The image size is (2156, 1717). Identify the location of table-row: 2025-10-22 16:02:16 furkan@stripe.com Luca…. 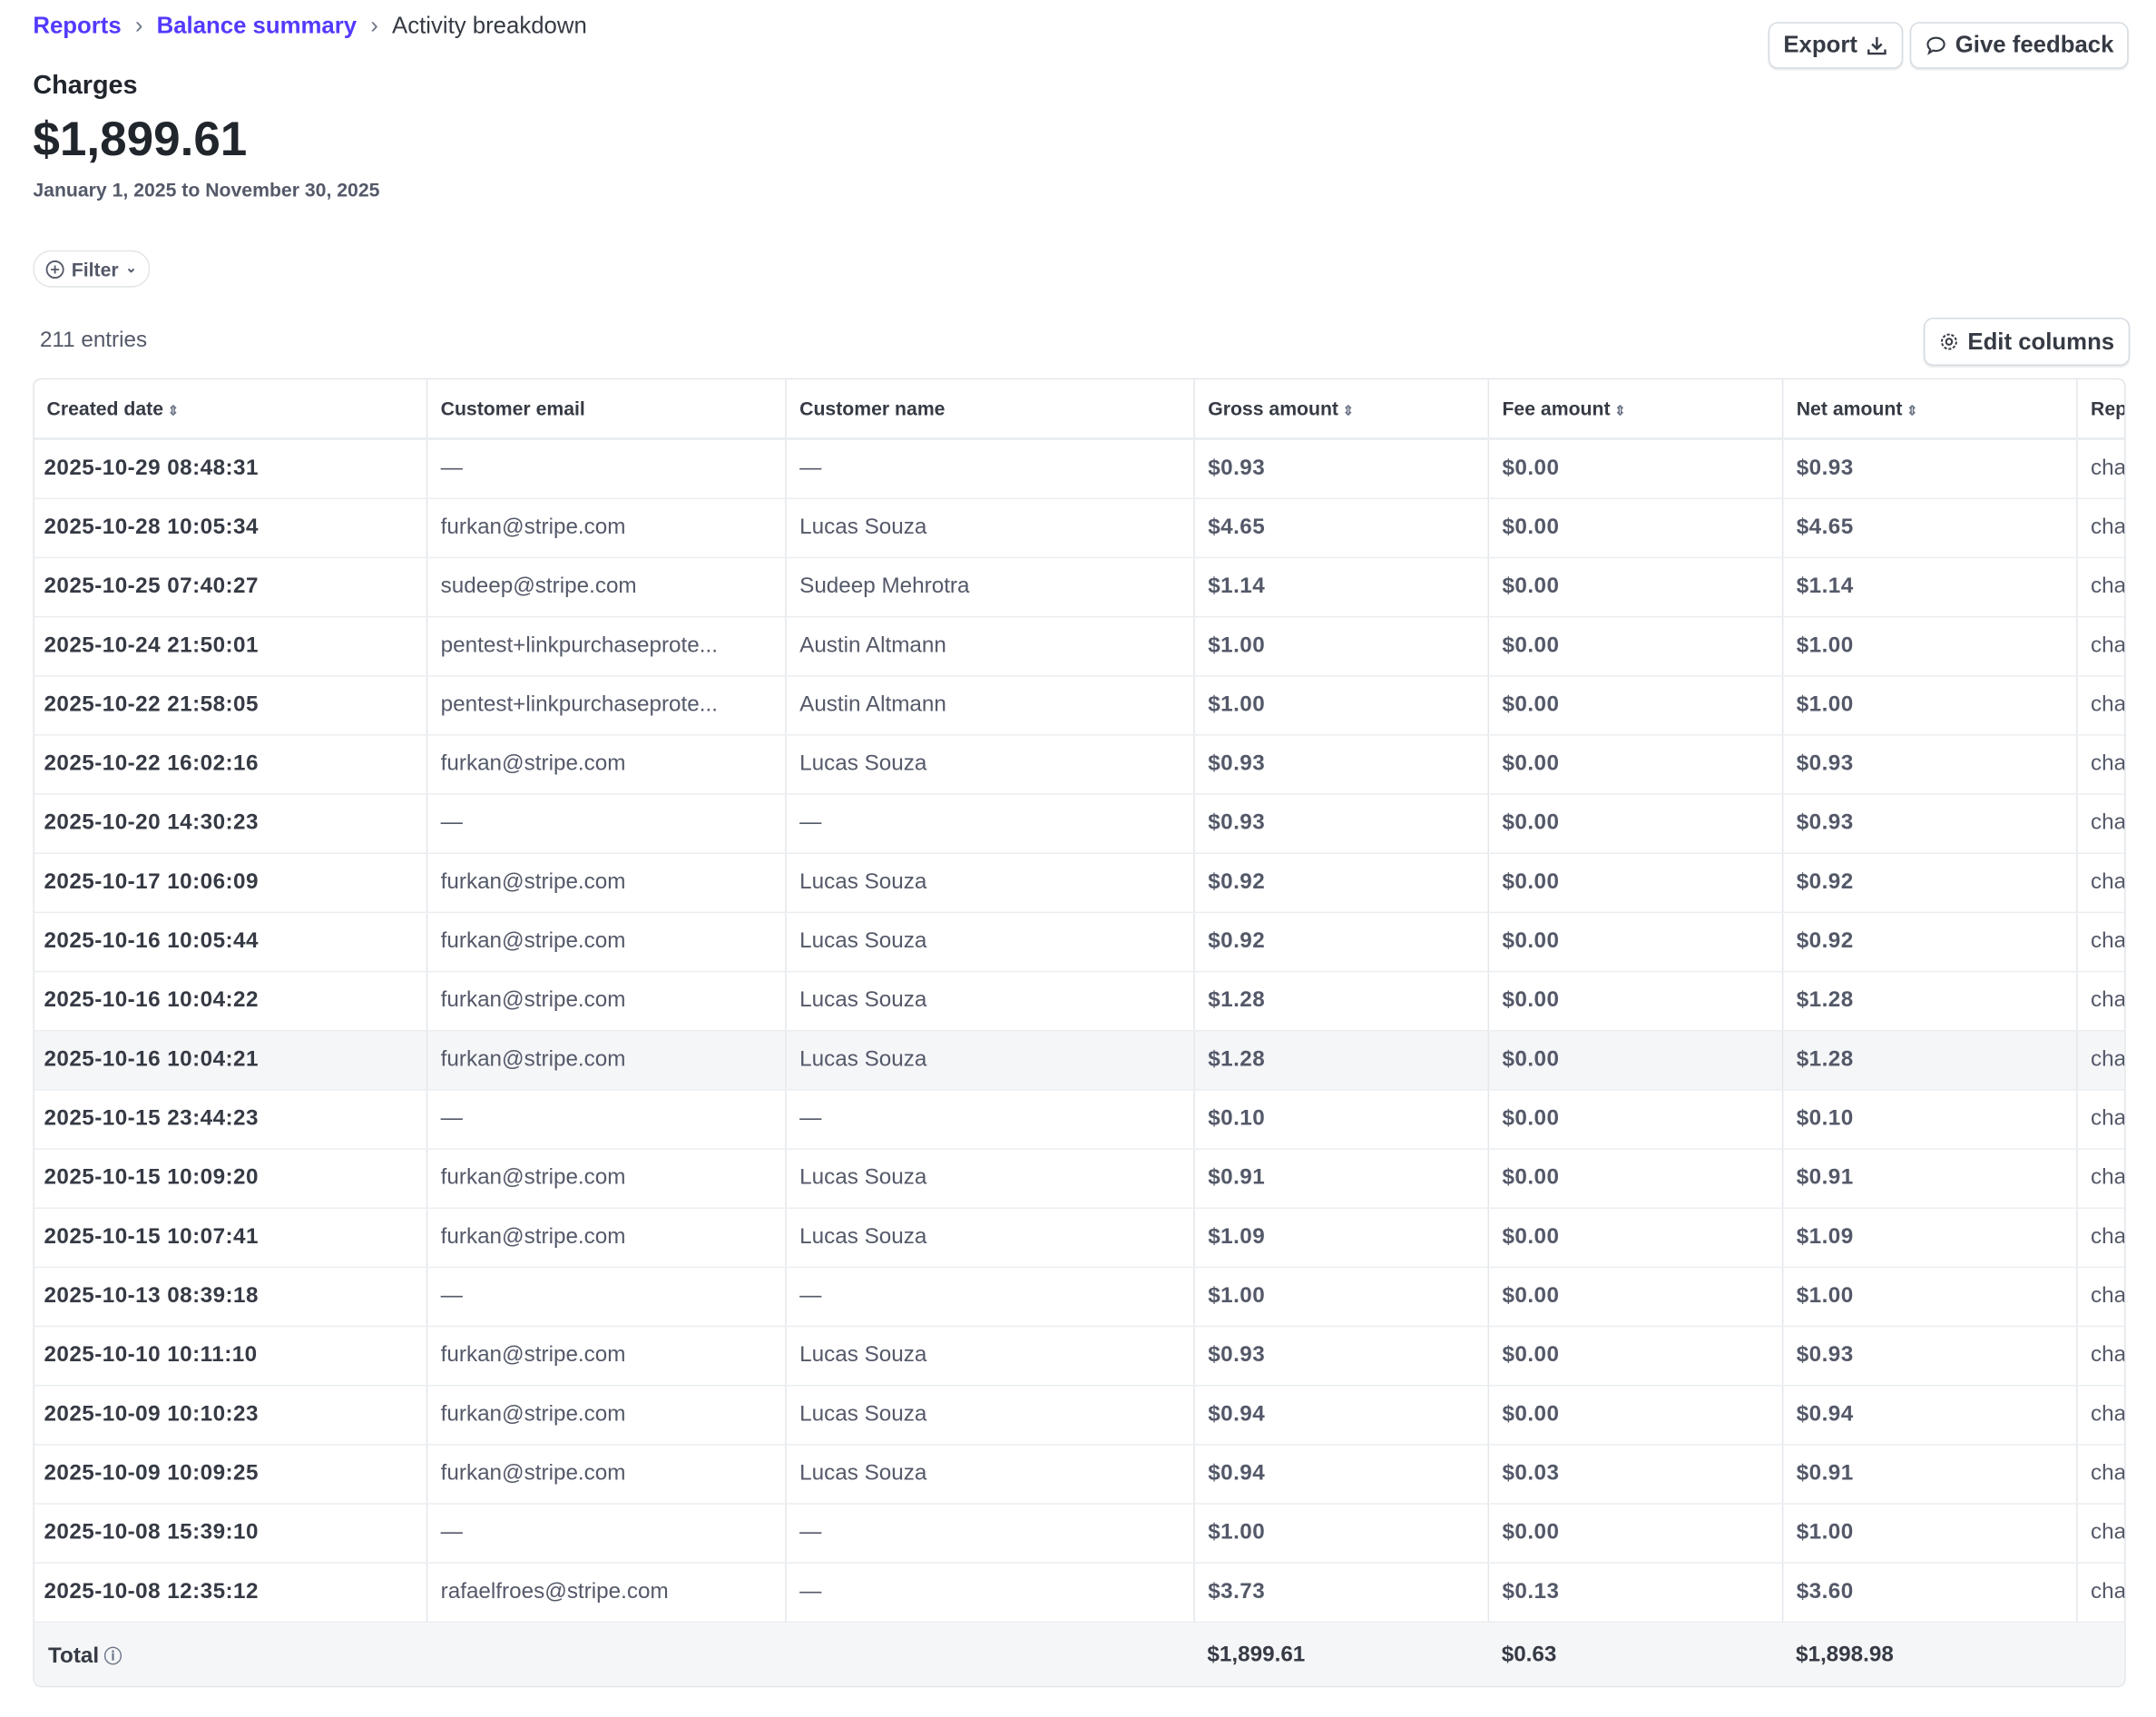
(1079, 764).